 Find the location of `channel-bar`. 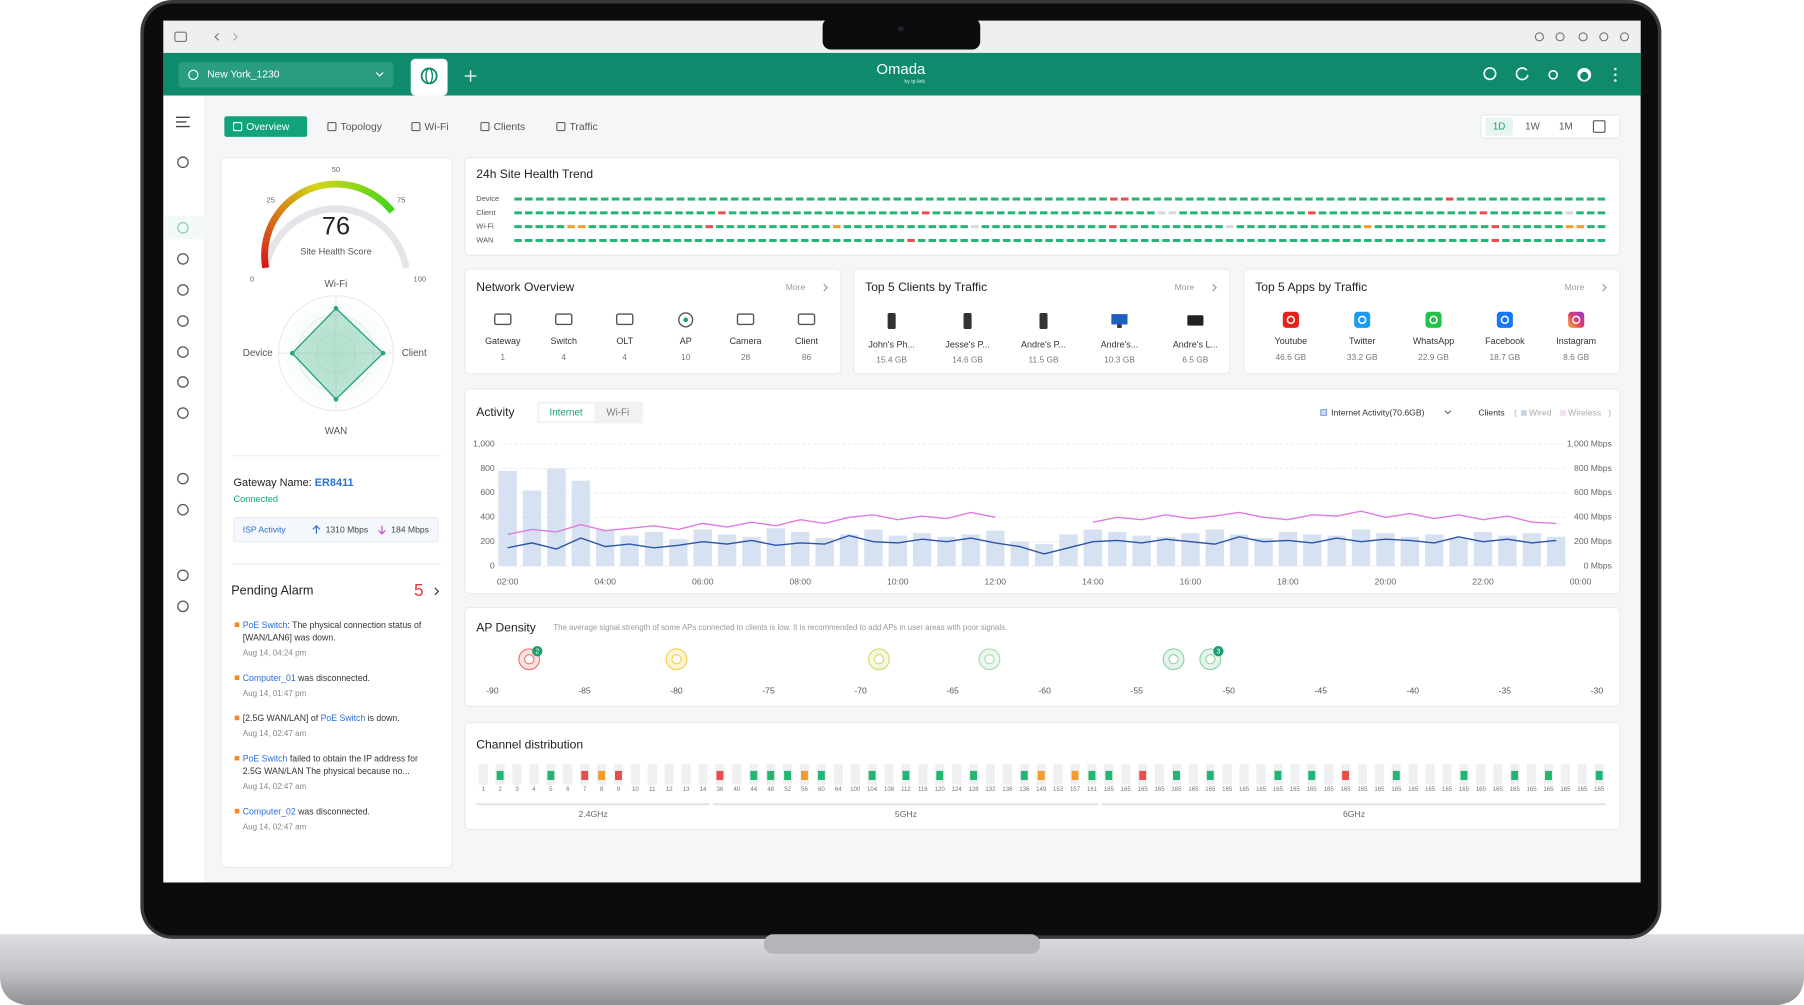

channel-bar is located at coordinates (517, 774).